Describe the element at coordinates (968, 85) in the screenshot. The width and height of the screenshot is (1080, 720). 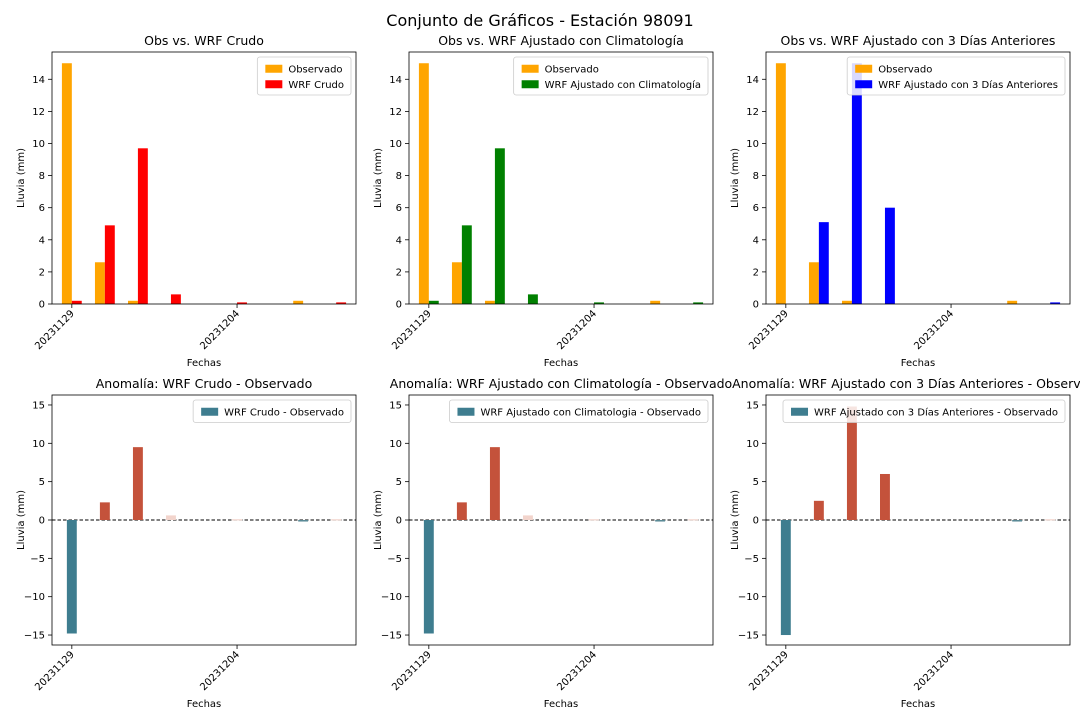
I see `legend-label: WRF Ajustado con 3 Días Anteriores` at that location.